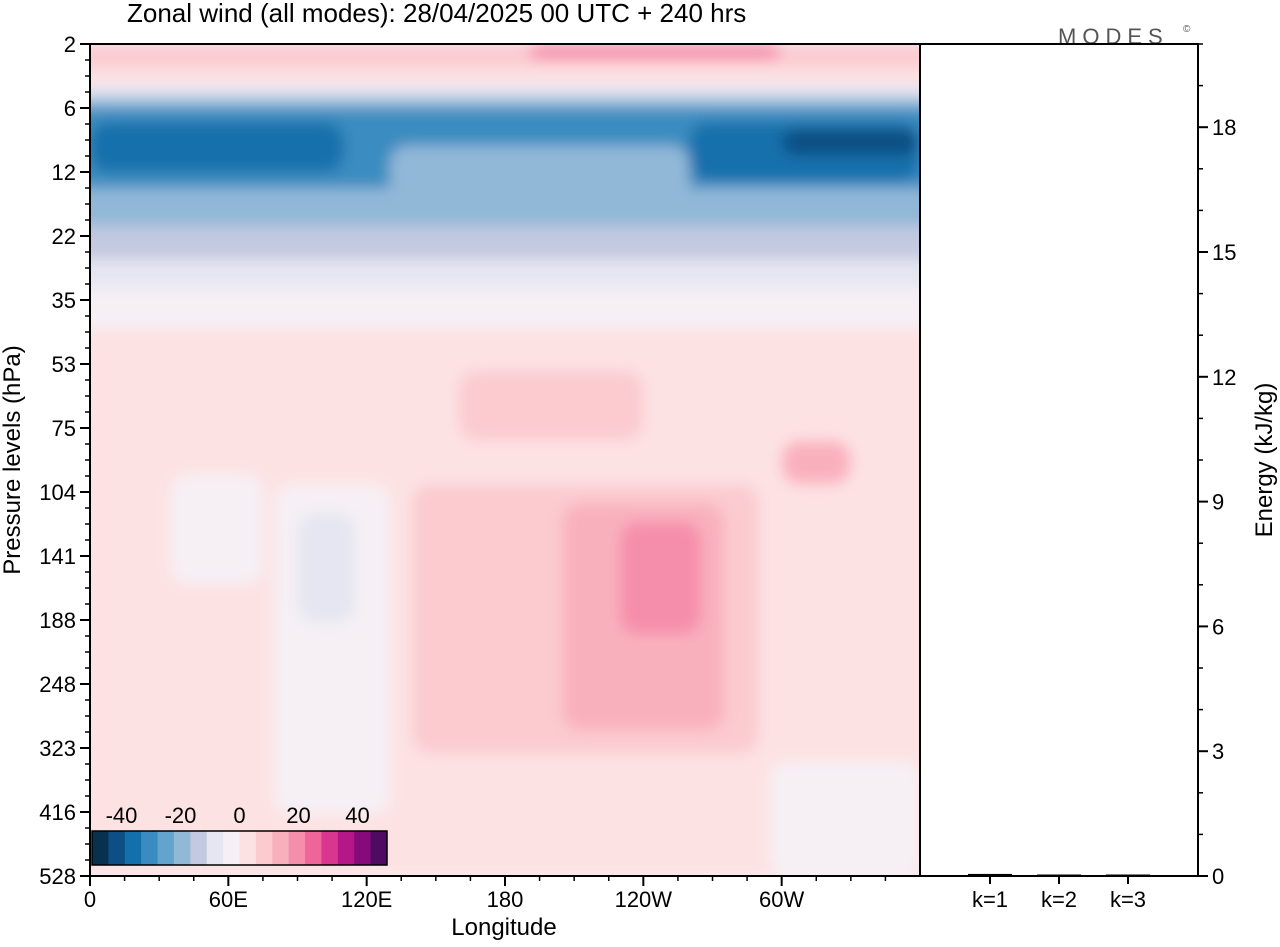 Image resolution: width=1280 pixels, height=947 pixels. I want to click on energy-bars, so click(1059, 874).